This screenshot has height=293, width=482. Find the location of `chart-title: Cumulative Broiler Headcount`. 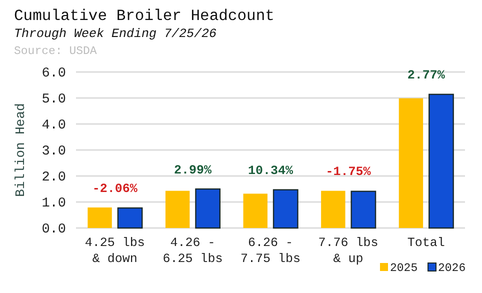

chart-title: Cumulative Broiler Headcount is located at coordinates (144, 16).